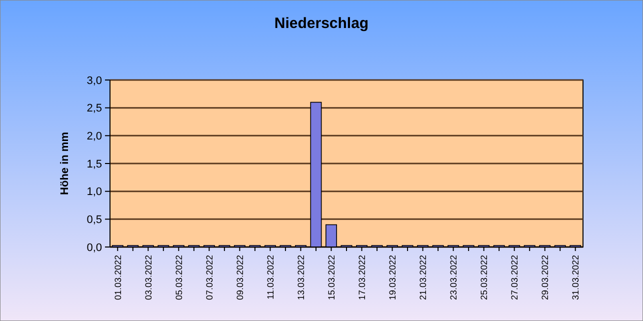 Image resolution: width=643 pixels, height=321 pixels. Describe the element at coordinates (392, 277) in the screenshot. I see `x-tick-label: 19.03.2022` at that location.